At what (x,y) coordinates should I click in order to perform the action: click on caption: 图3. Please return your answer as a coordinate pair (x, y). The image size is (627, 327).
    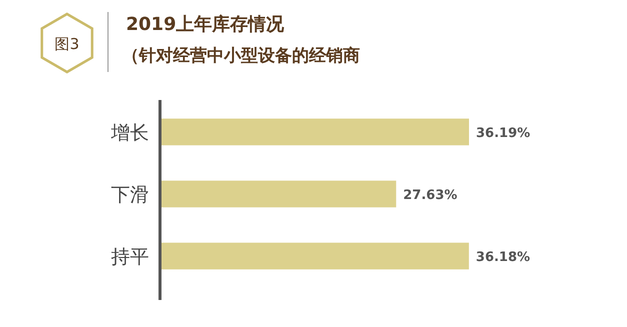
    Looking at the image, I should click on (67, 44).